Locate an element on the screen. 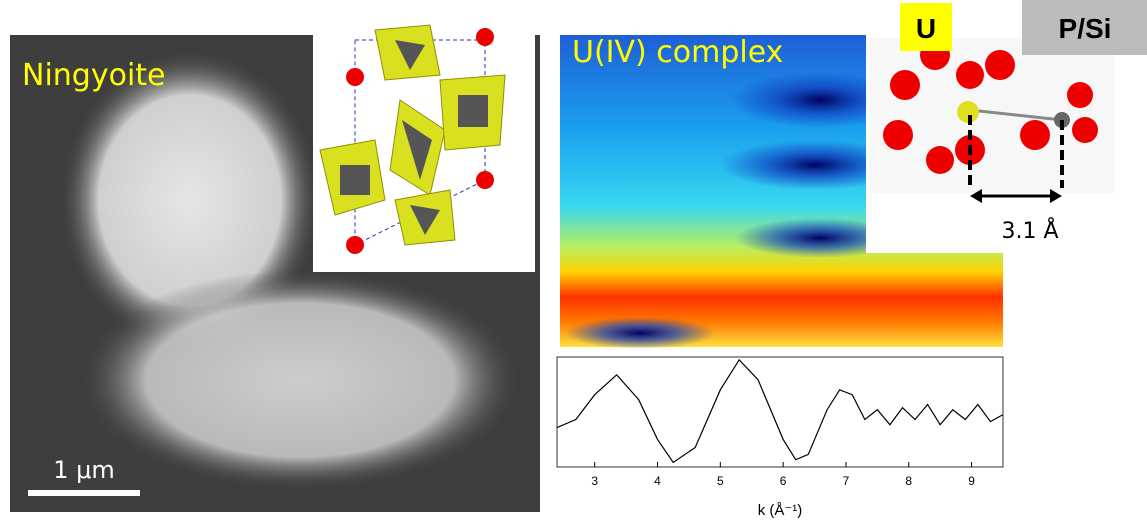  scale-label: 1 μm is located at coordinates (84, 470).